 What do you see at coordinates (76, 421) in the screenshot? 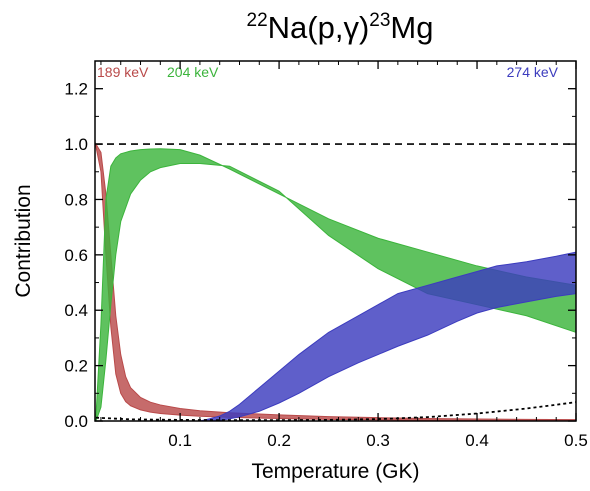
I see `y-tick-label: 0.0` at bounding box center [76, 421].